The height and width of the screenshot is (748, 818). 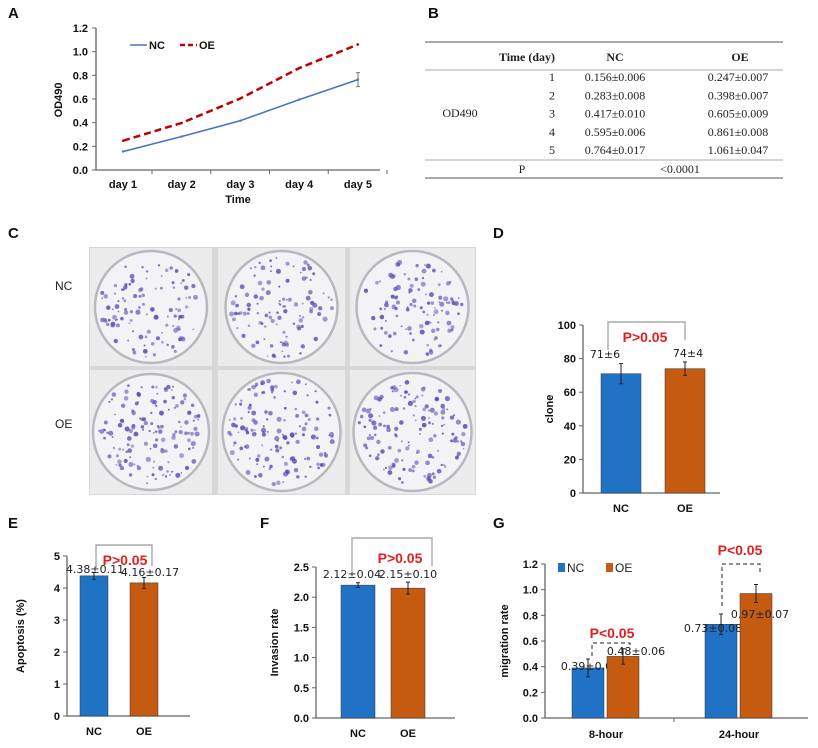 I want to click on bar-oe-24-hour, so click(x=756, y=656).